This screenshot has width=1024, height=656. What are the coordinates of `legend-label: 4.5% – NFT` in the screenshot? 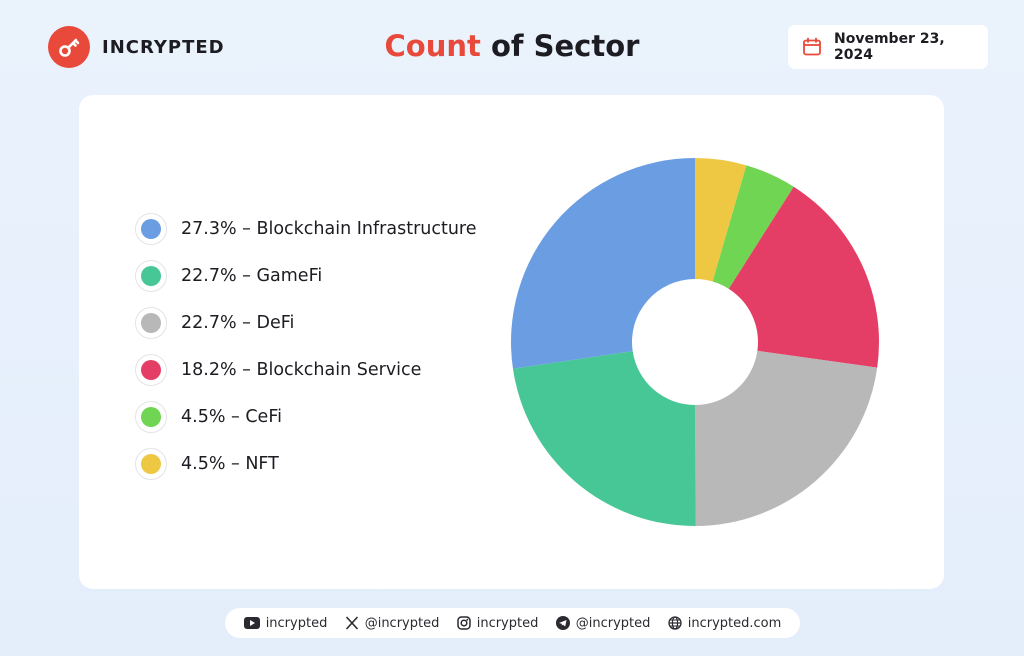 It's located at (230, 463).